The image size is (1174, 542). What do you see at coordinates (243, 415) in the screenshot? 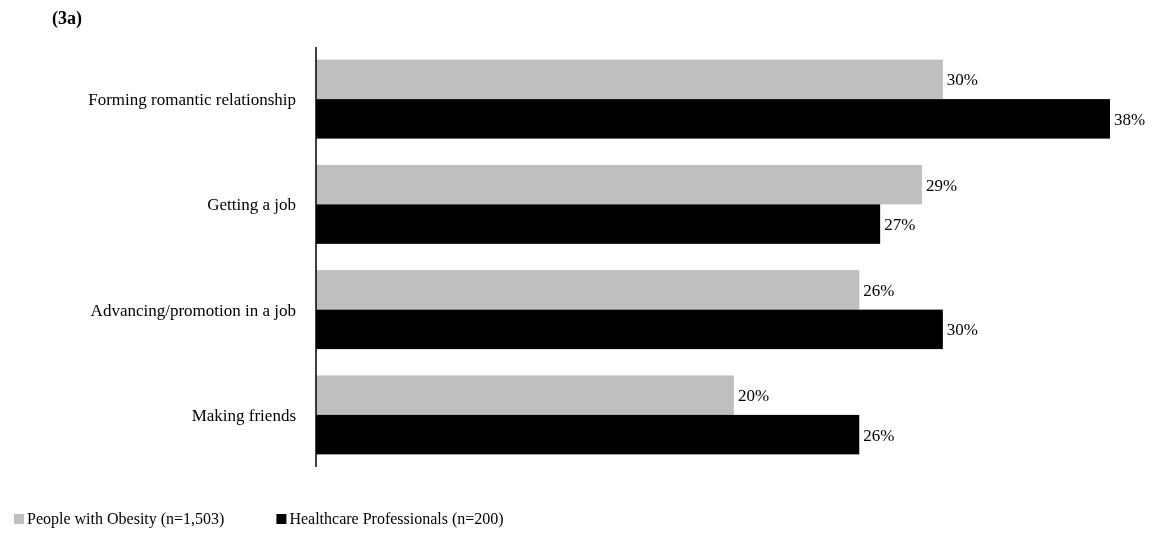
I see `y-tick-label: Making friends` at bounding box center [243, 415].